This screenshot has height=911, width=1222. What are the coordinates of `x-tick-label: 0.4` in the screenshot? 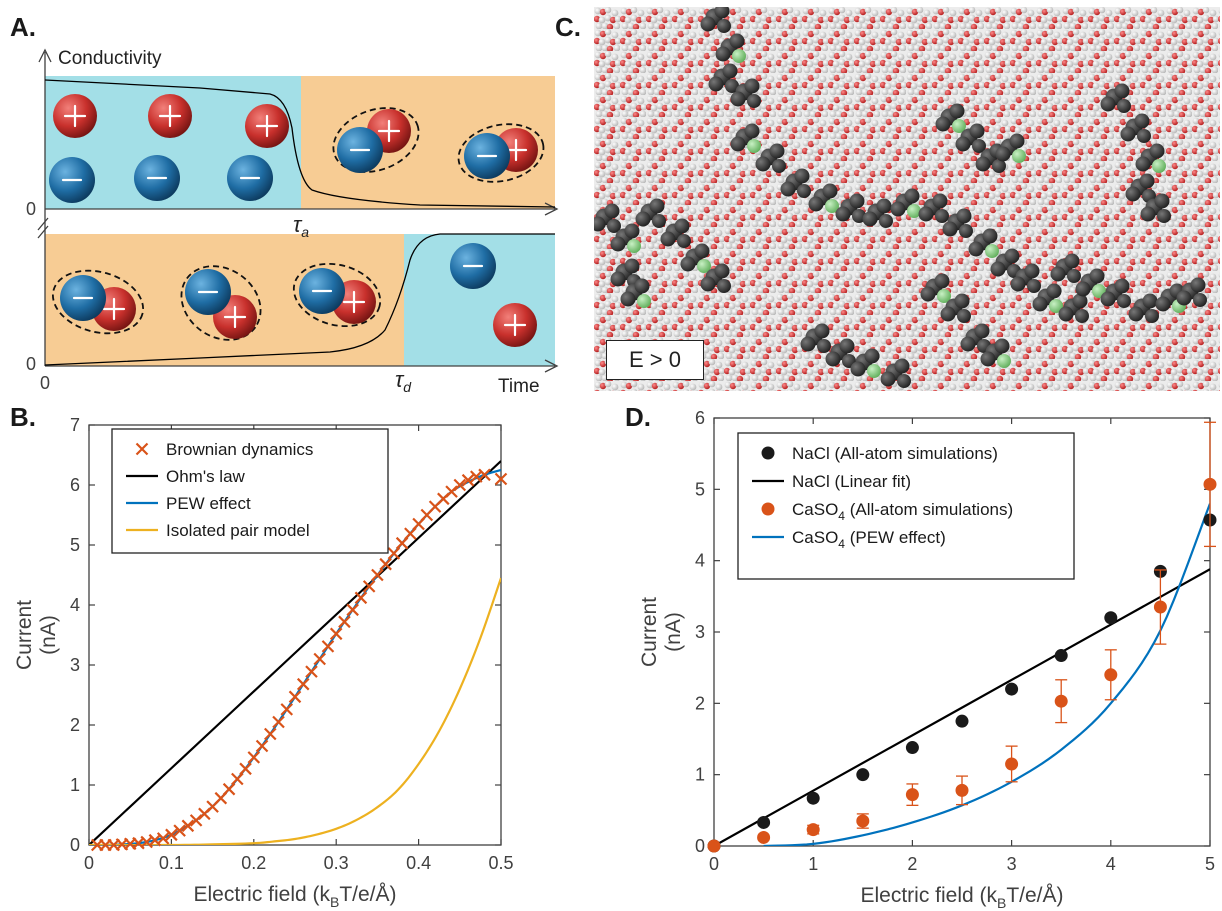 It's located at (418, 863).